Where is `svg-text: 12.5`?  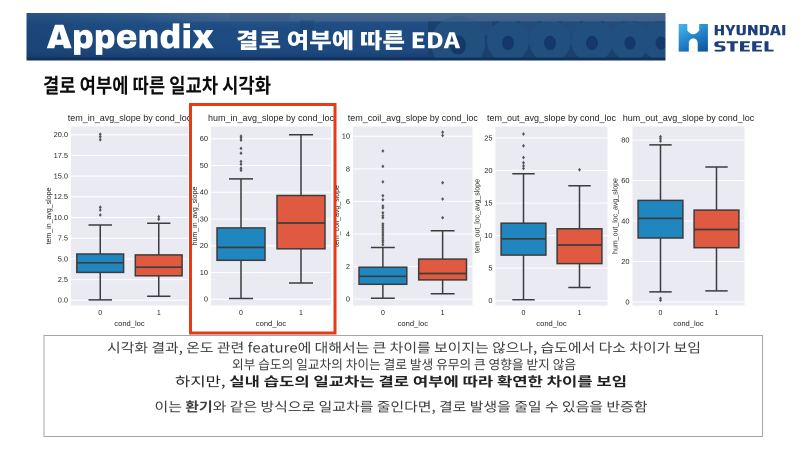
svg-text: 12.5 is located at coordinates (61, 196).